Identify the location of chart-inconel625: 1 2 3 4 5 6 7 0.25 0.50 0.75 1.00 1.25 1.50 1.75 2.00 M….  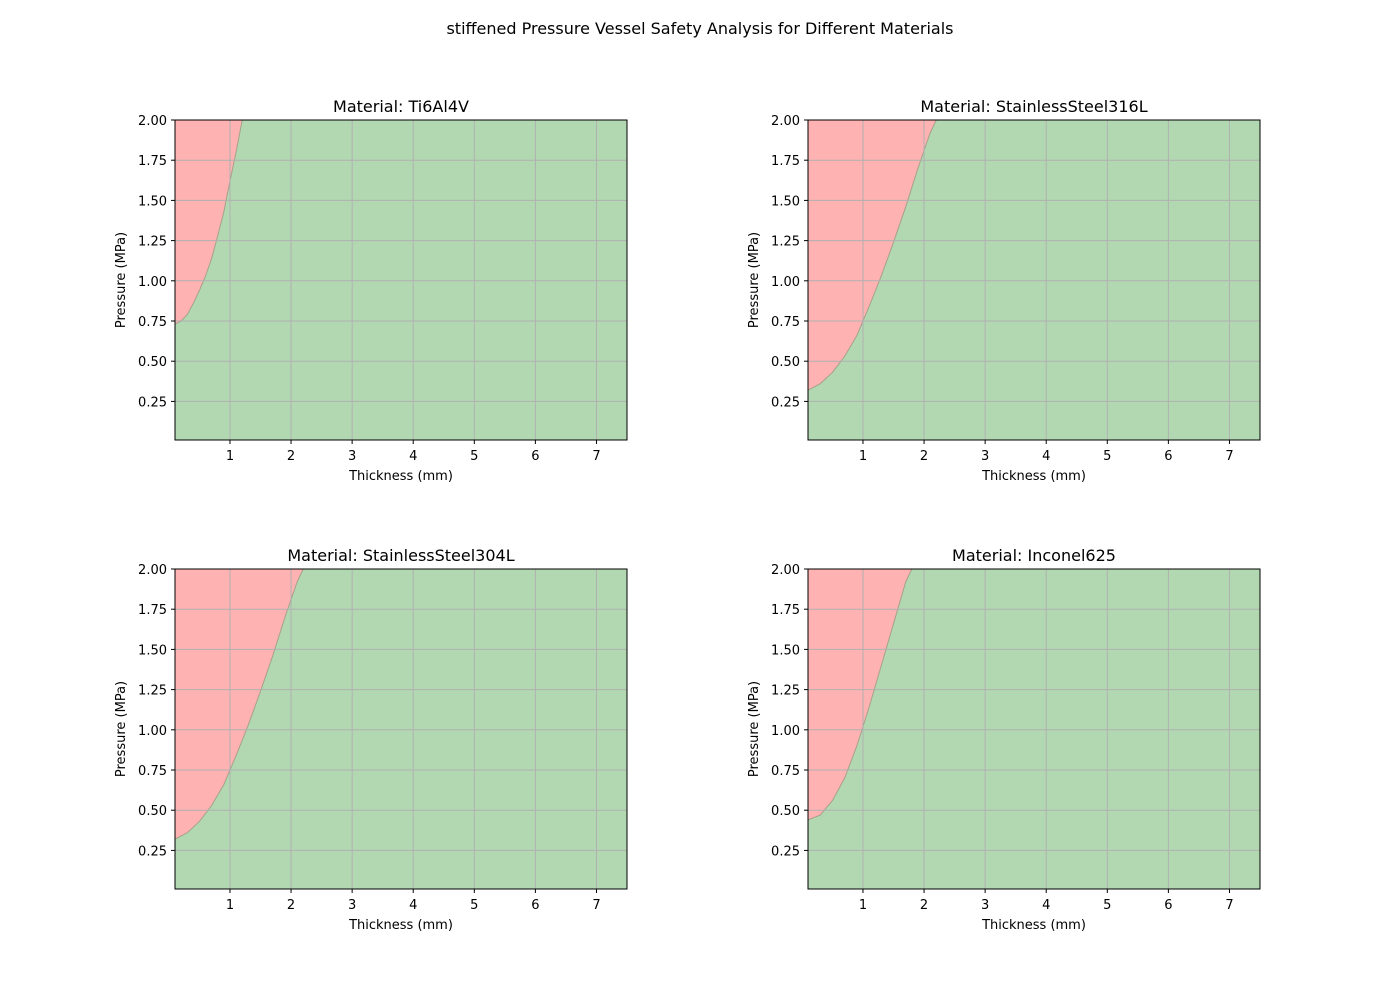
(1004, 739).